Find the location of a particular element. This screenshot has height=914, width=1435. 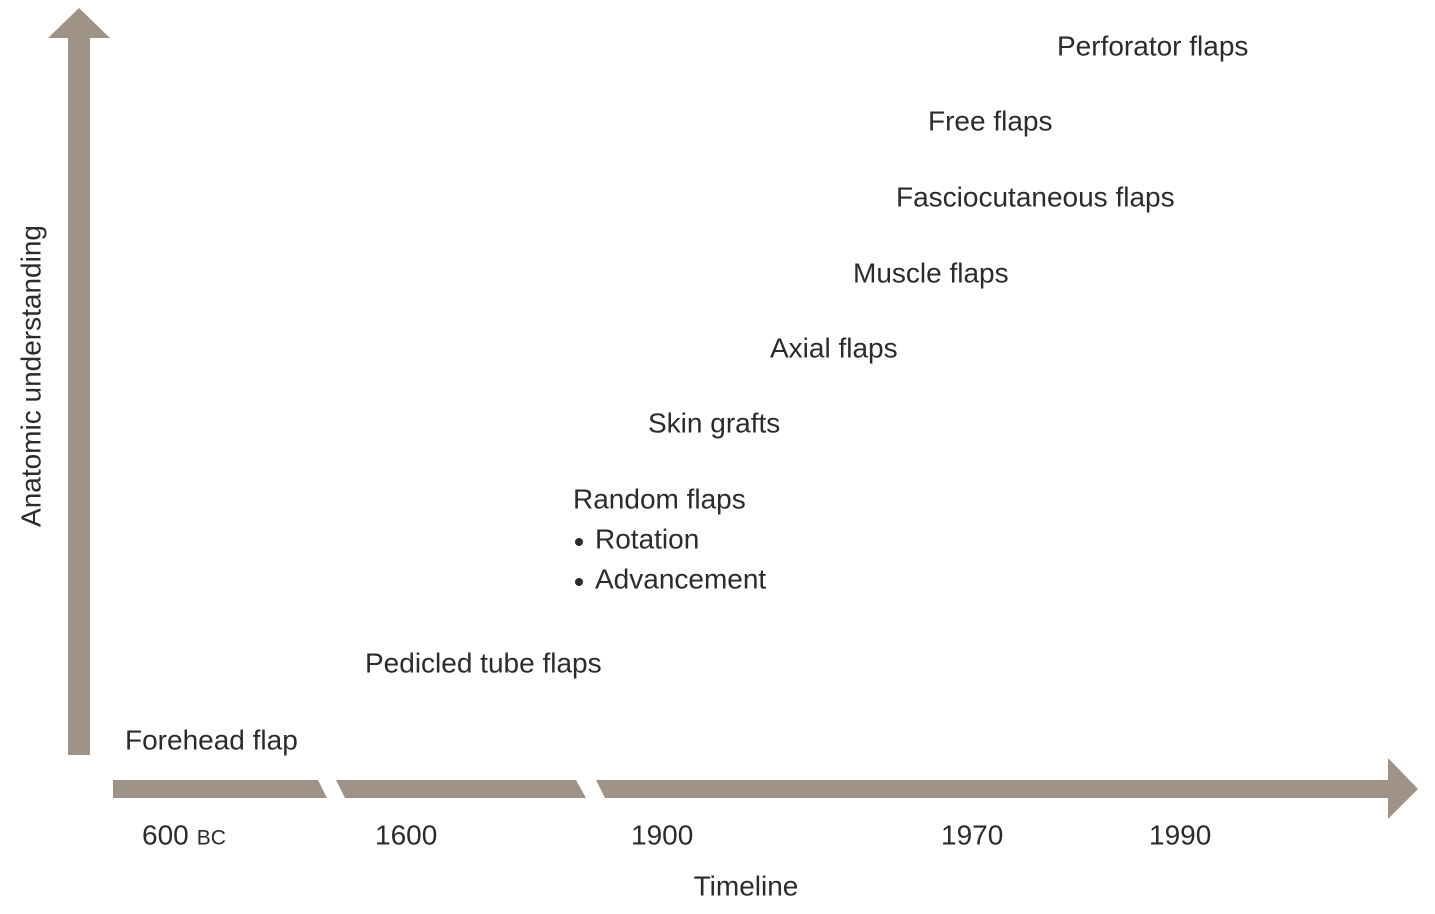

timeline-segment-arrow is located at coordinates (1007, 788).